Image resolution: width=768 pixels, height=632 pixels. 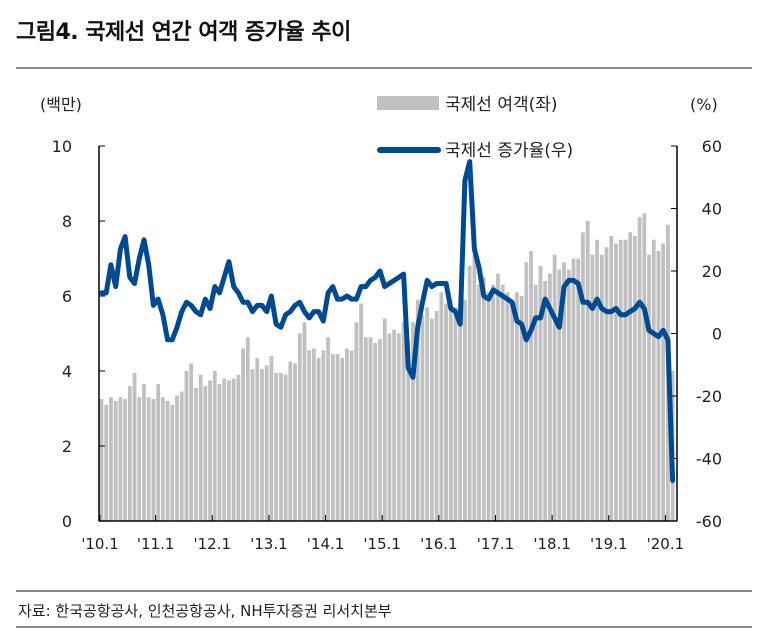 What do you see at coordinates (496, 544) in the screenshot?
I see `x-tick-label: '17.1` at bounding box center [496, 544].